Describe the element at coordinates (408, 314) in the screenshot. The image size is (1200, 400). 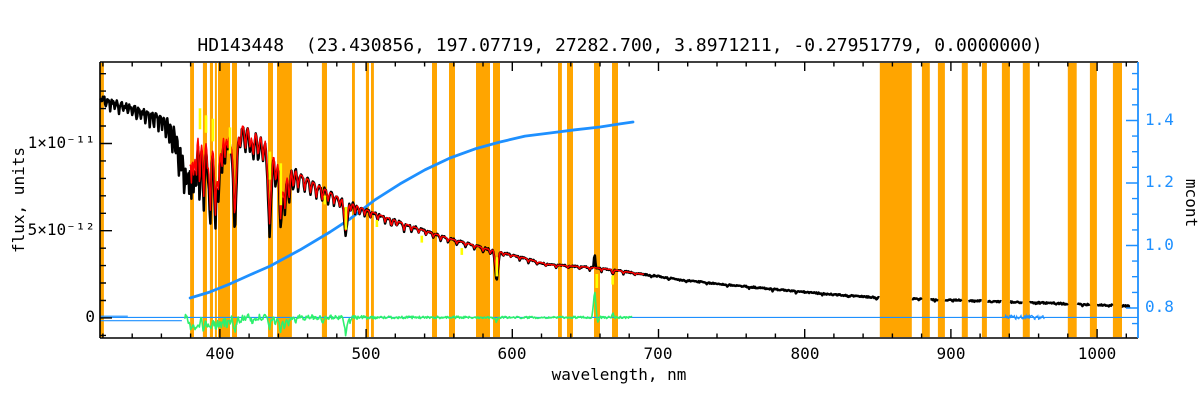
I see `residual-curve` at that location.